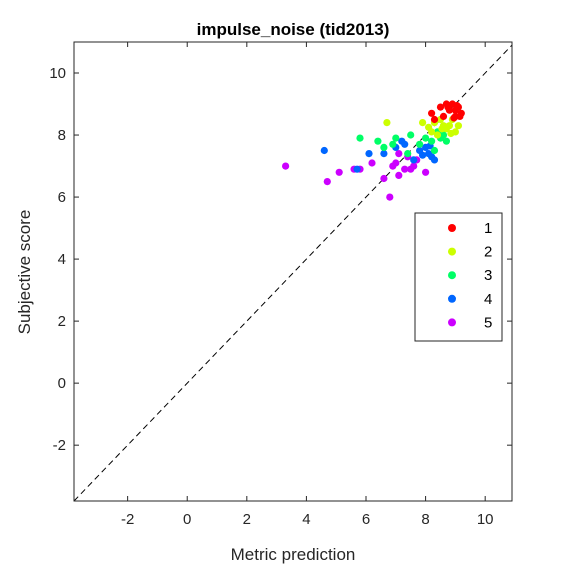 The height and width of the screenshot is (567, 567). I want to click on x-tick-label: 0, so click(187, 519).